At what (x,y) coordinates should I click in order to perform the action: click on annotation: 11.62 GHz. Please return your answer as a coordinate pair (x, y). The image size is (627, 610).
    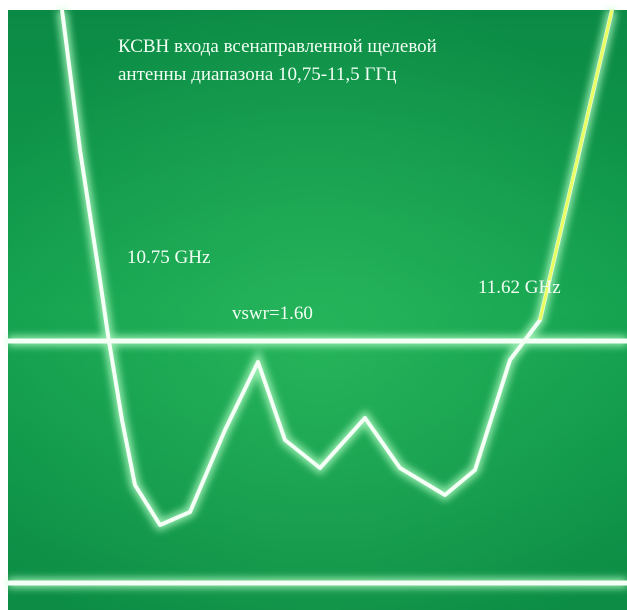
    Looking at the image, I should click on (519, 287).